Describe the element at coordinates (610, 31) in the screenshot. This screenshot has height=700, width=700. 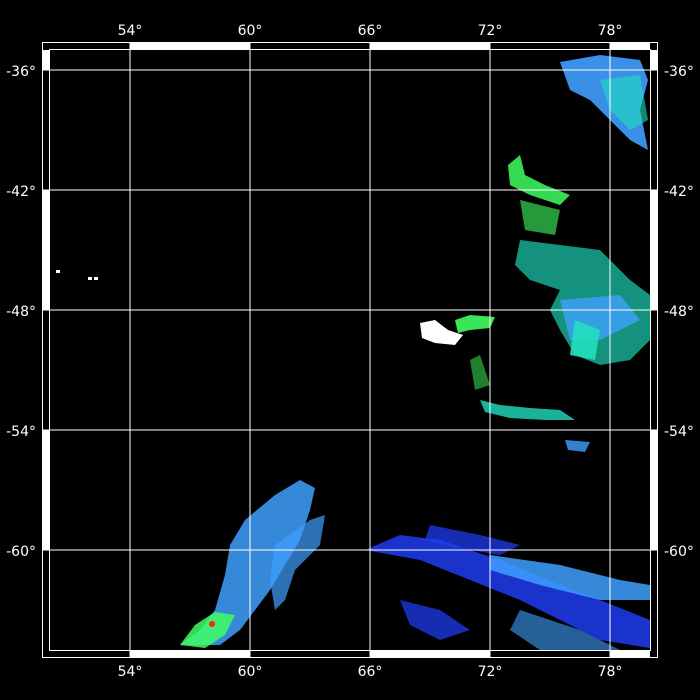
I see `lon-label-top: 78°` at that location.